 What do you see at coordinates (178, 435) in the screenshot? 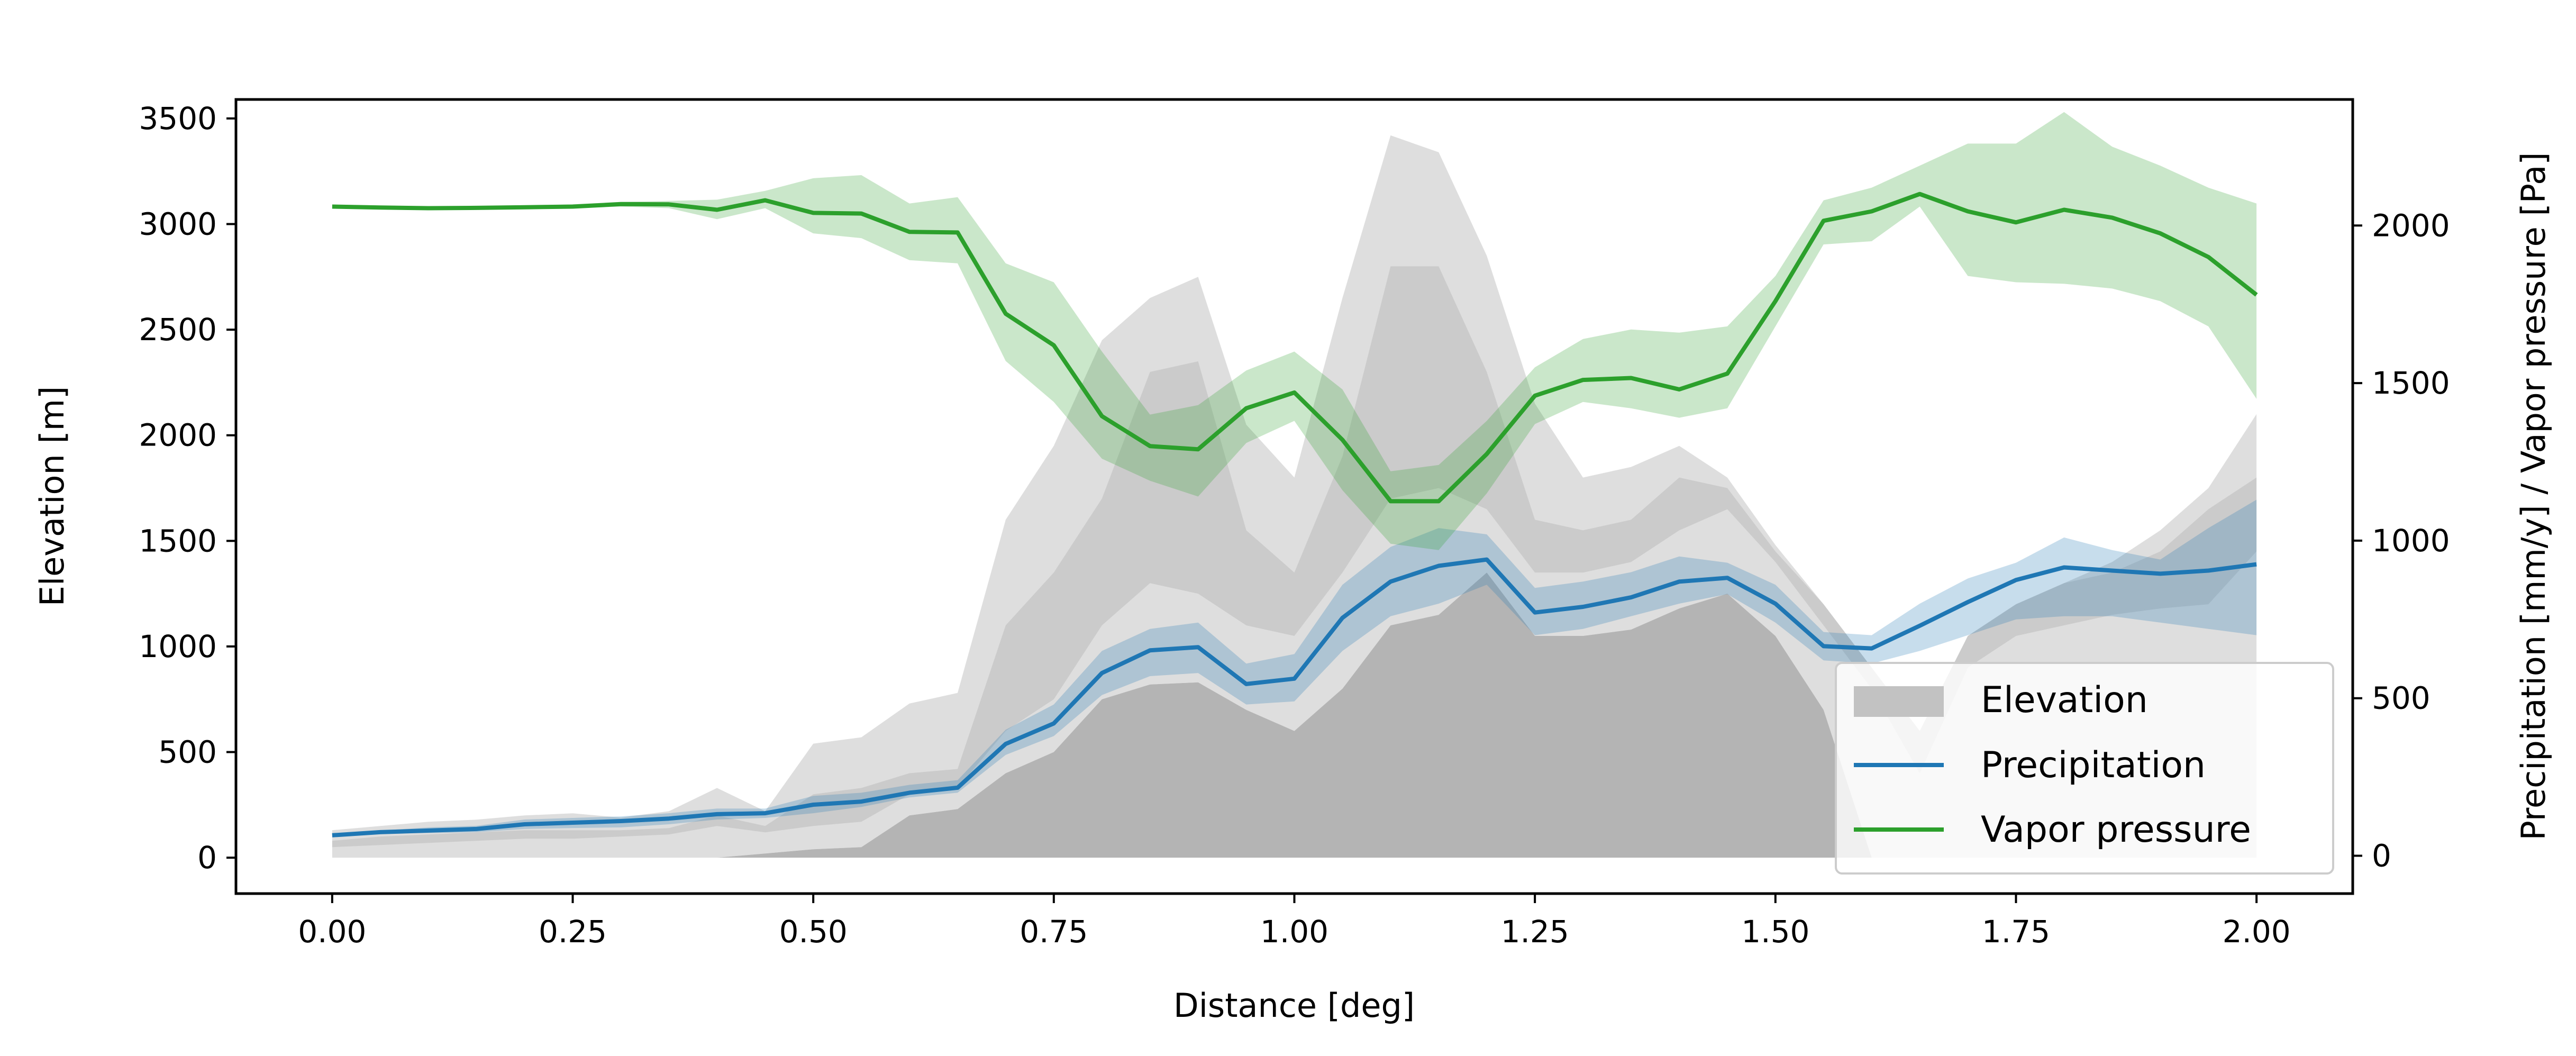
I see `y-left-tick-label: 2000` at bounding box center [178, 435].